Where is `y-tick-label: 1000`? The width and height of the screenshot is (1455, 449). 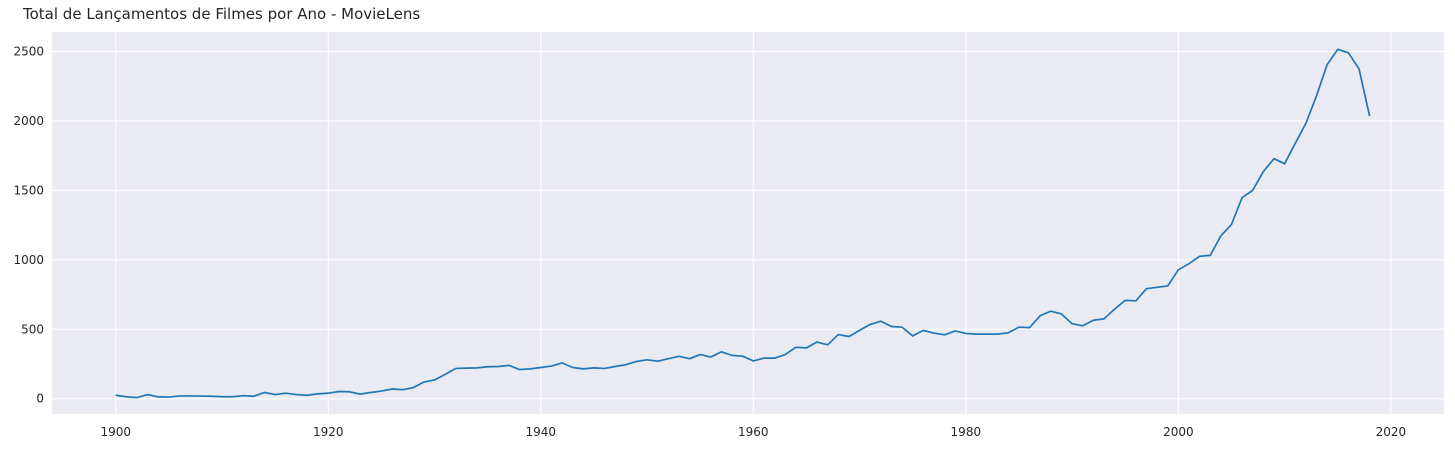 y-tick-label: 1000 is located at coordinates (28, 260).